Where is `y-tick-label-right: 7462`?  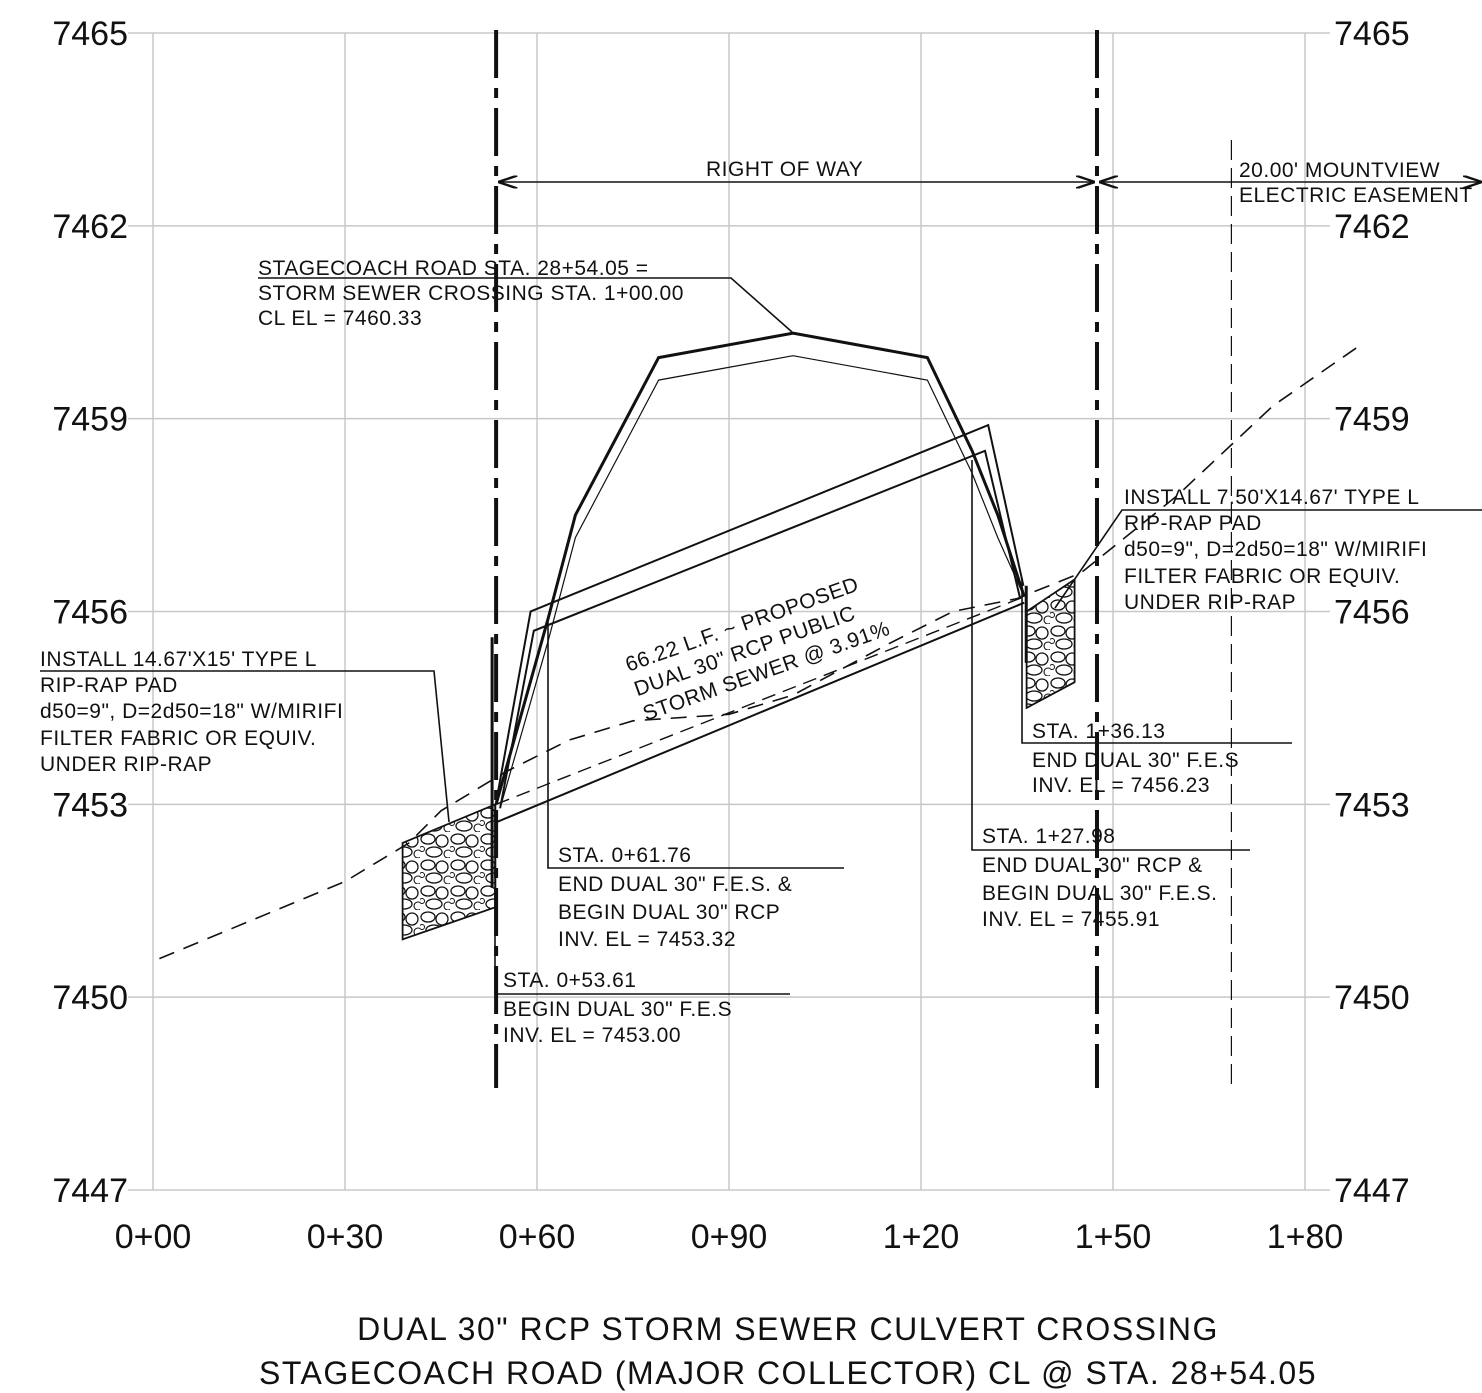
y-tick-label-right: 7462 is located at coordinates (1372, 227).